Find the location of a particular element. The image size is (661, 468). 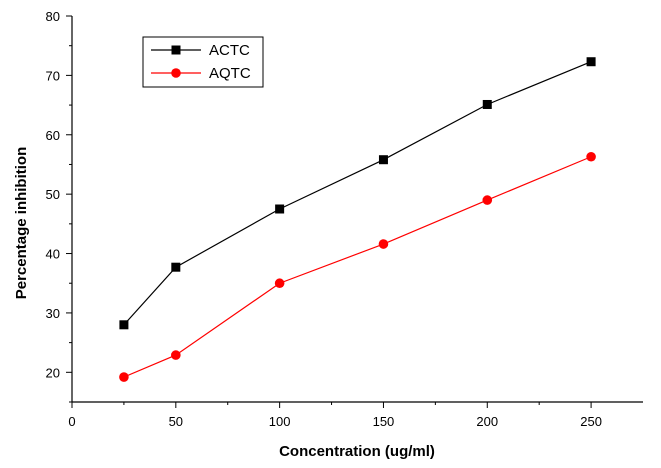

x-tick-label: 250 is located at coordinates (591, 421).